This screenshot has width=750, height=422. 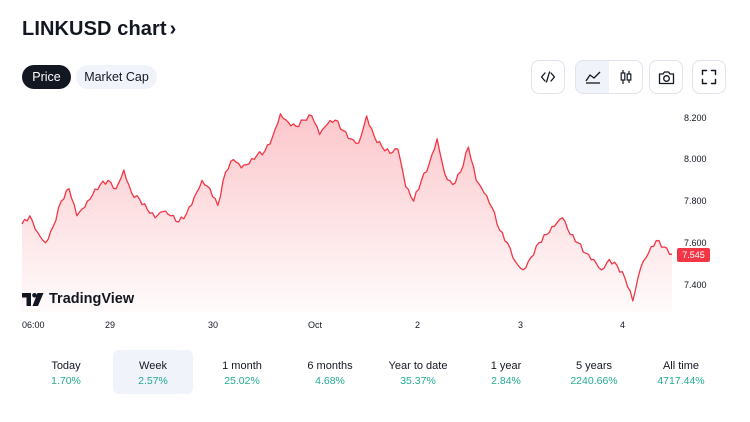 What do you see at coordinates (33, 325) in the screenshot?
I see `x-tick-label: 06:00` at bounding box center [33, 325].